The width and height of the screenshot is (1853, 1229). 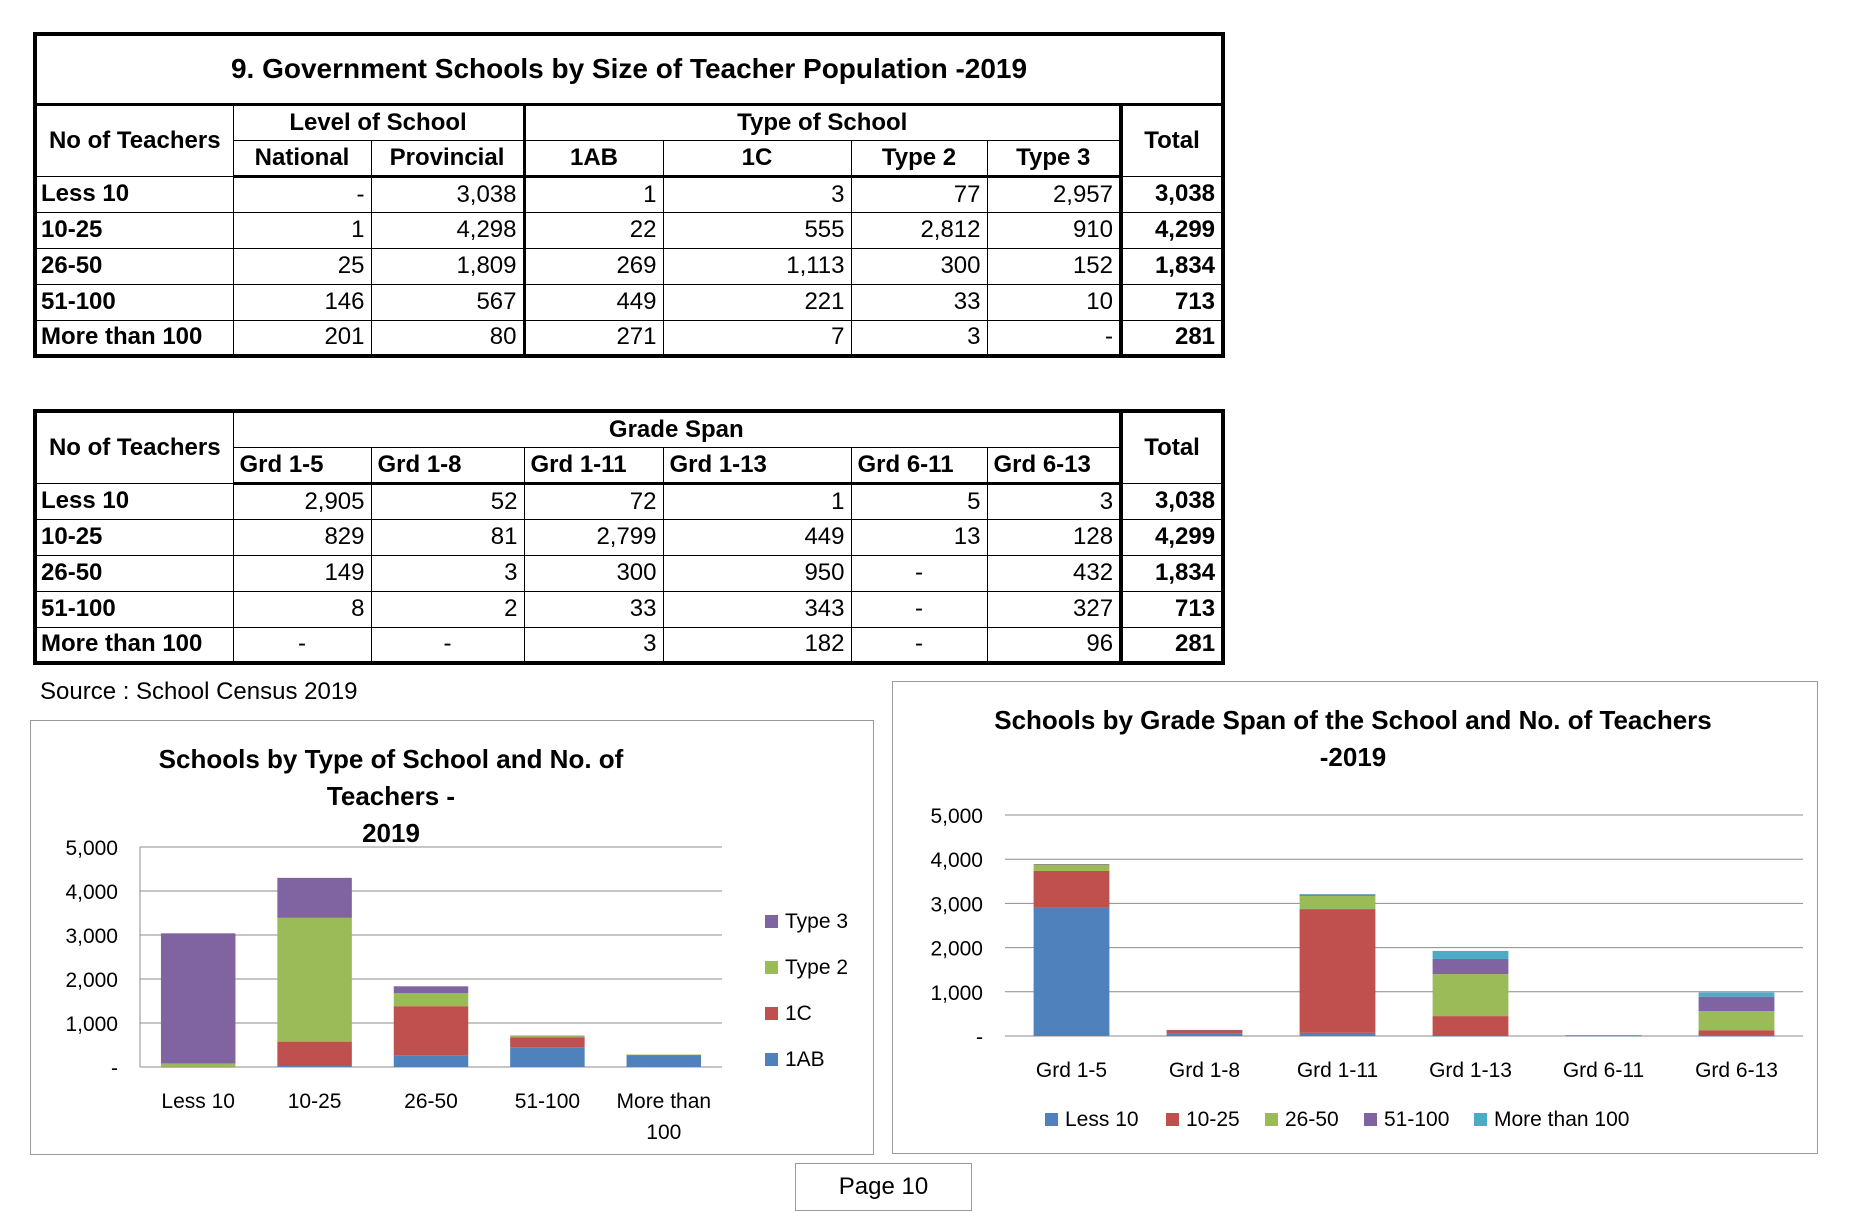 What do you see at coordinates (816, 967) in the screenshot?
I see `legend-label: Type 2` at bounding box center [816, 967].